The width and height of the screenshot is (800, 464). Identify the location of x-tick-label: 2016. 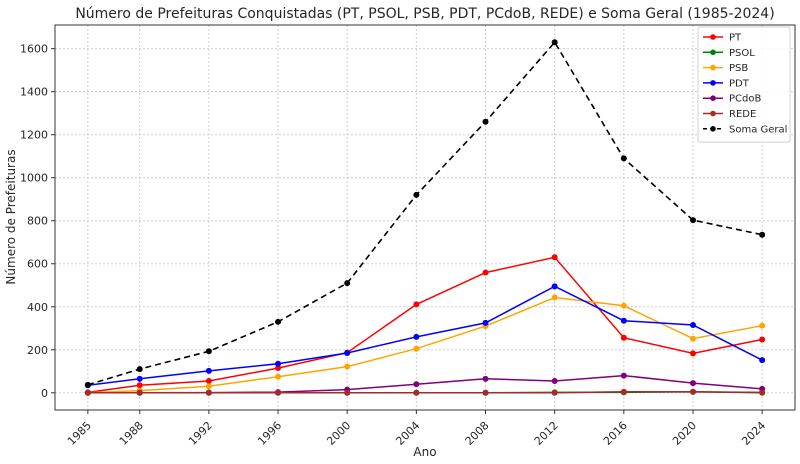
(615, 433).